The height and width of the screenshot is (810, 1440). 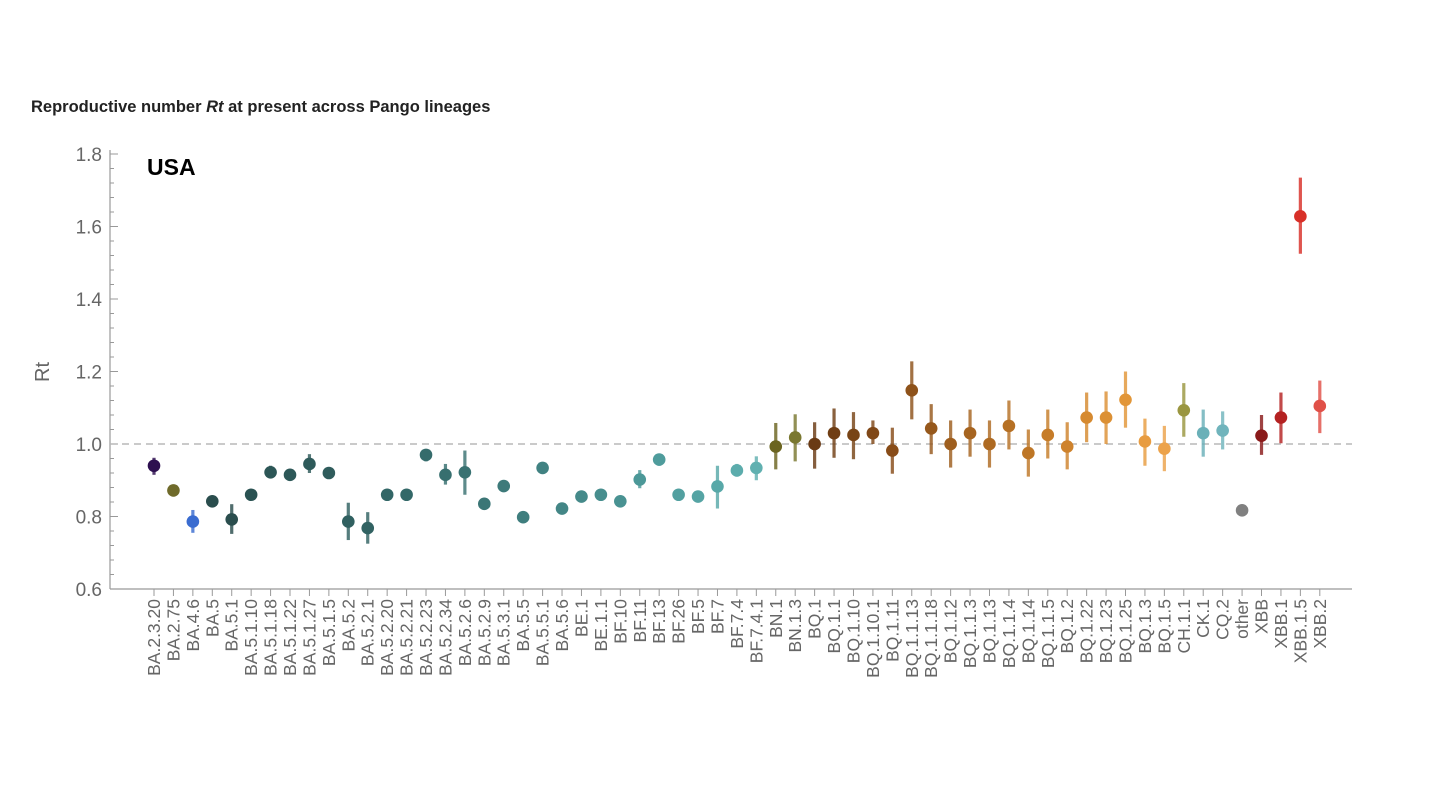 I want to click on x-tick-label: BA.5.6, so click(x=562, y=625).